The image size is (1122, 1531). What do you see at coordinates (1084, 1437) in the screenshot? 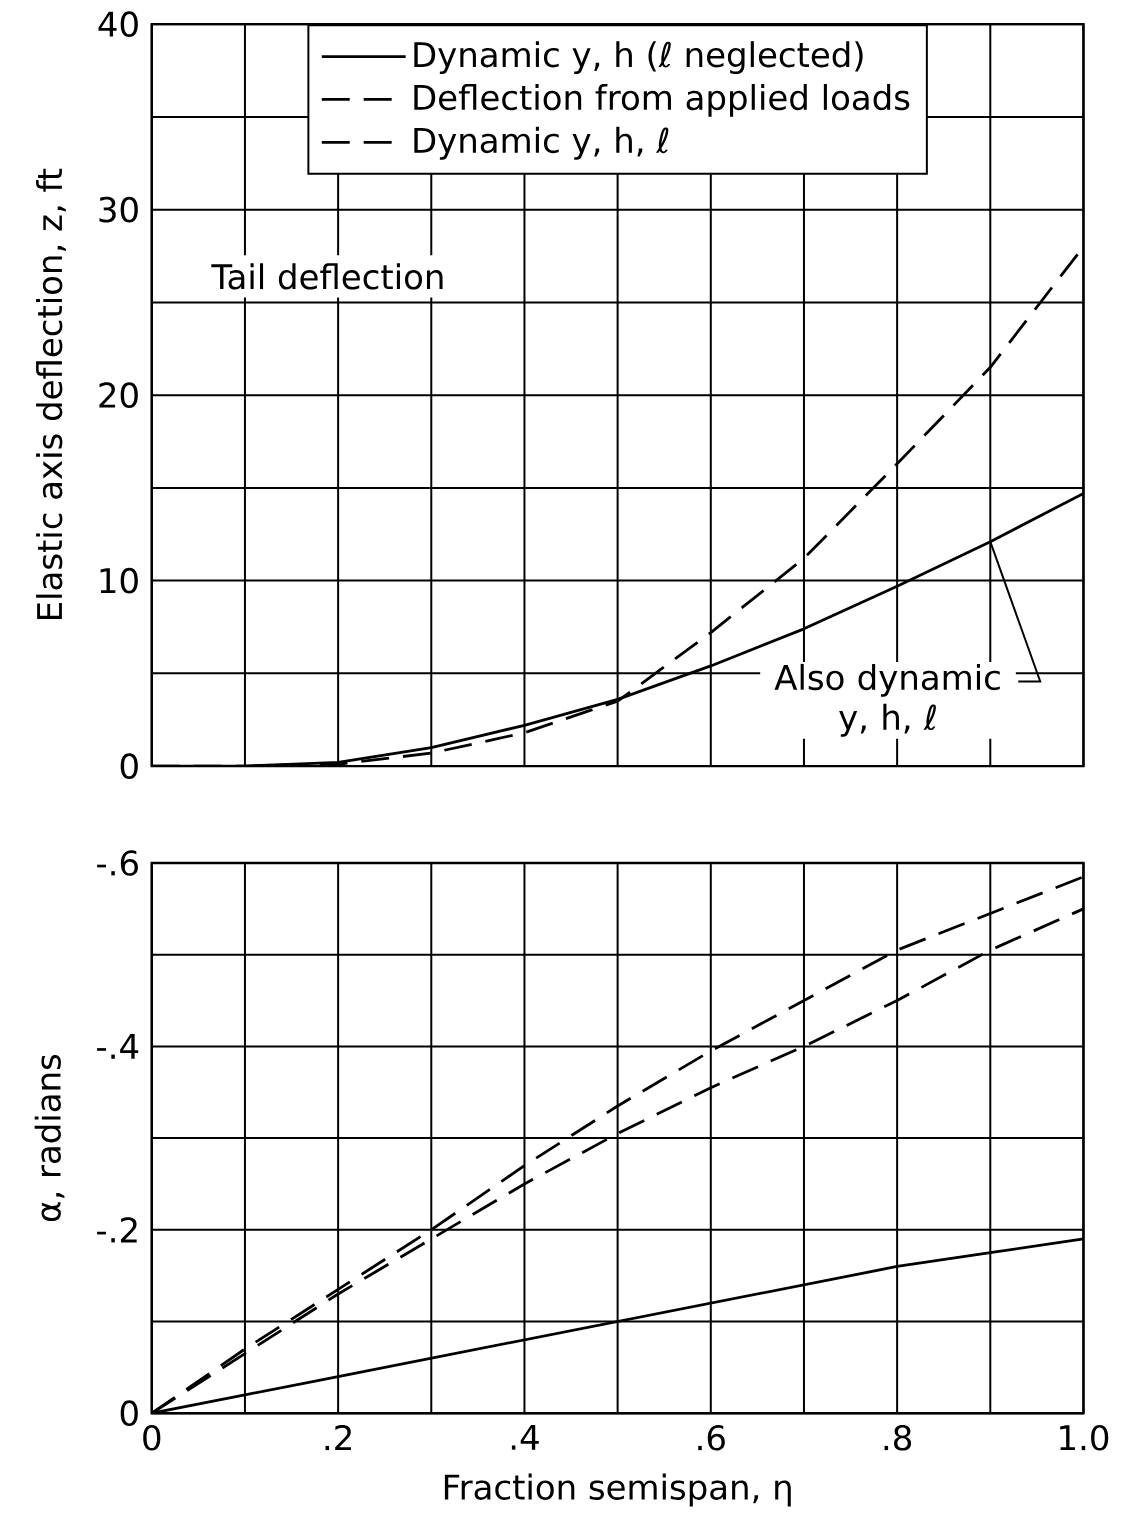
I see `x-tick-label: 1.0` at bounding box center [1084, 1437].